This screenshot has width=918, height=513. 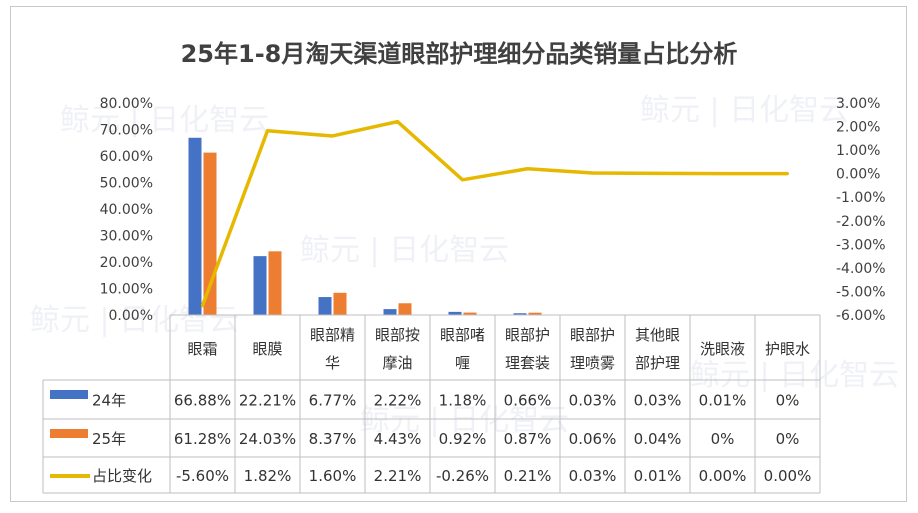 What do you see at coordinates (528, 476) in the screenshot?
I see `data-label: 0.21%` at bounding box center [528, 476].